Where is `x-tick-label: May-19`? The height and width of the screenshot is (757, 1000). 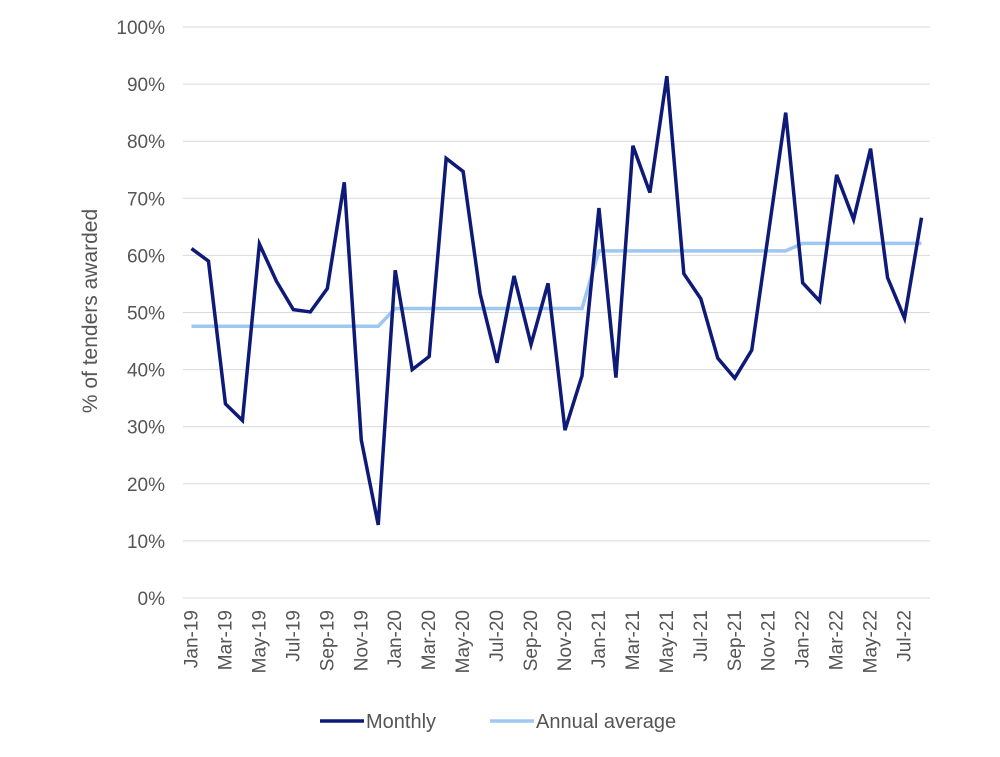
x-tick-label: May-19 is located at coordinates (259, 641).